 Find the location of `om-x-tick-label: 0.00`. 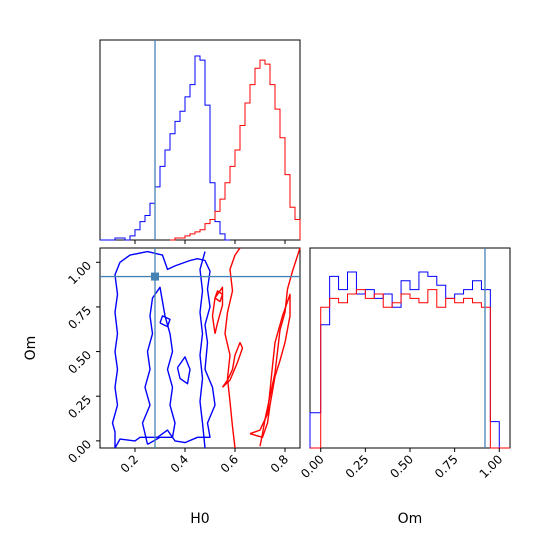

om-x-tick-label: 0.00 is located at coordinates (312, 466).